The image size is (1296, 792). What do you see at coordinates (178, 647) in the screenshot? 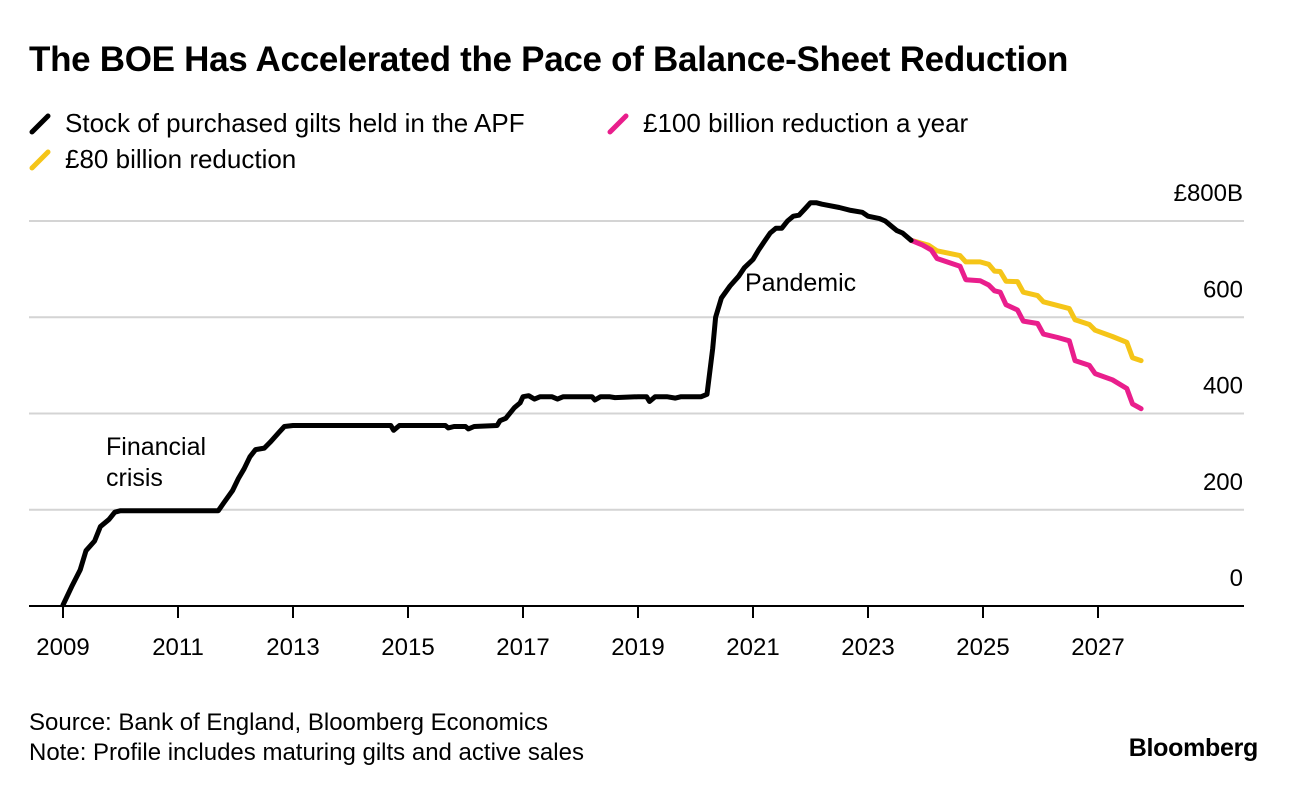
I see `x-tick-label: 2011` at bounding box center [178, 647].